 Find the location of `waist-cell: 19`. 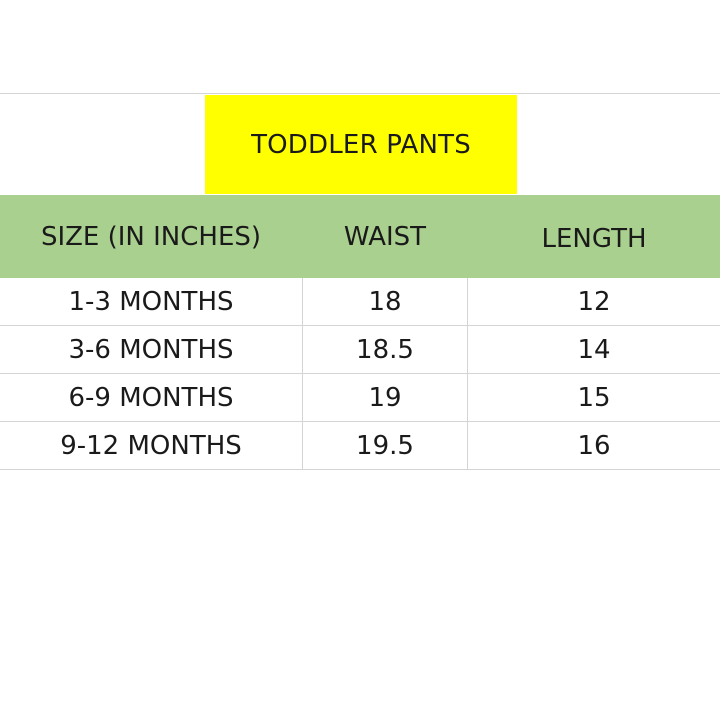

waist-cell: 19 is located at coordinates (385, 397).